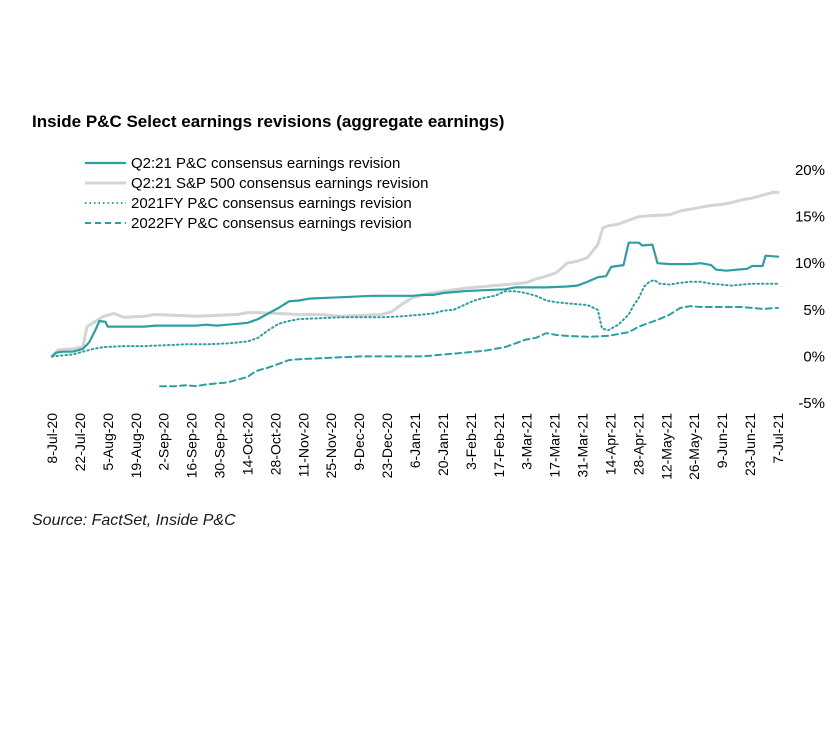 The height and width of the screenshot is (737, 840). Describe the element at coordinates (750, 444) in the screenshot. I see `x-tick-label: 23-Jun-21` at that location.